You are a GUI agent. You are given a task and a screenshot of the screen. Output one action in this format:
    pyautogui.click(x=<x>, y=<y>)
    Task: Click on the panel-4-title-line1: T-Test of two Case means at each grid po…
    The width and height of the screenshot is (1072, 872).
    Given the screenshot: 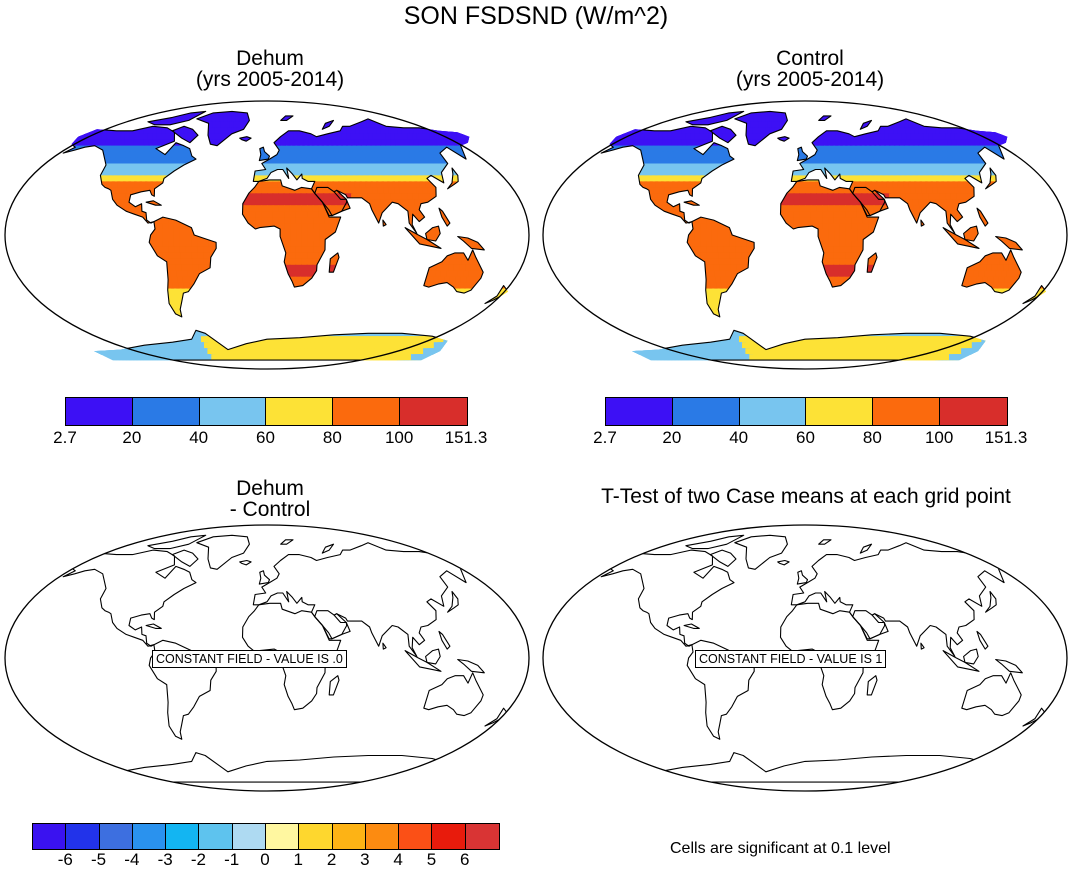 What is the action you would take?
    pyautogui.click(x=806, y=496)
    